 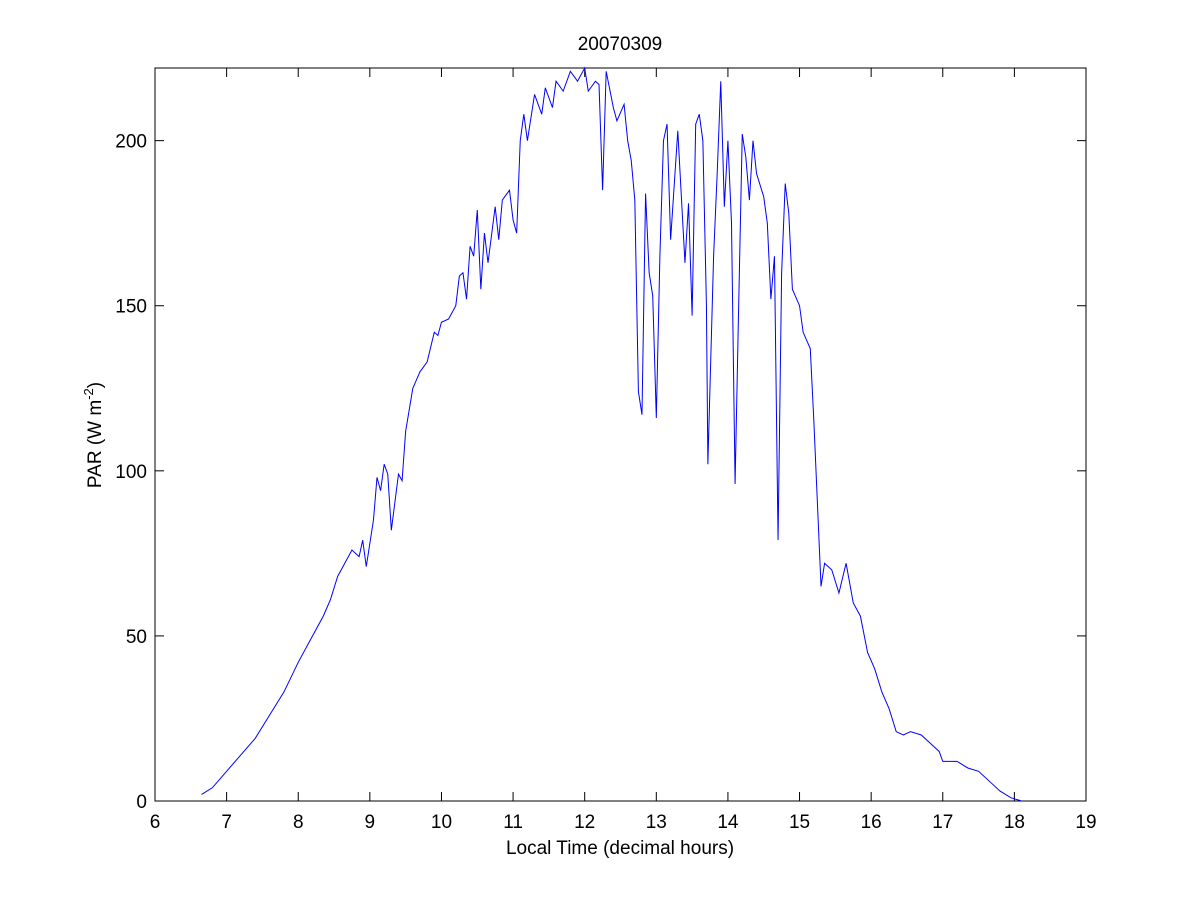 What do you see at coordinates (370, 822) in the screenshot?
I see `x-tick-label: 9` at bounding box center [370, 822].